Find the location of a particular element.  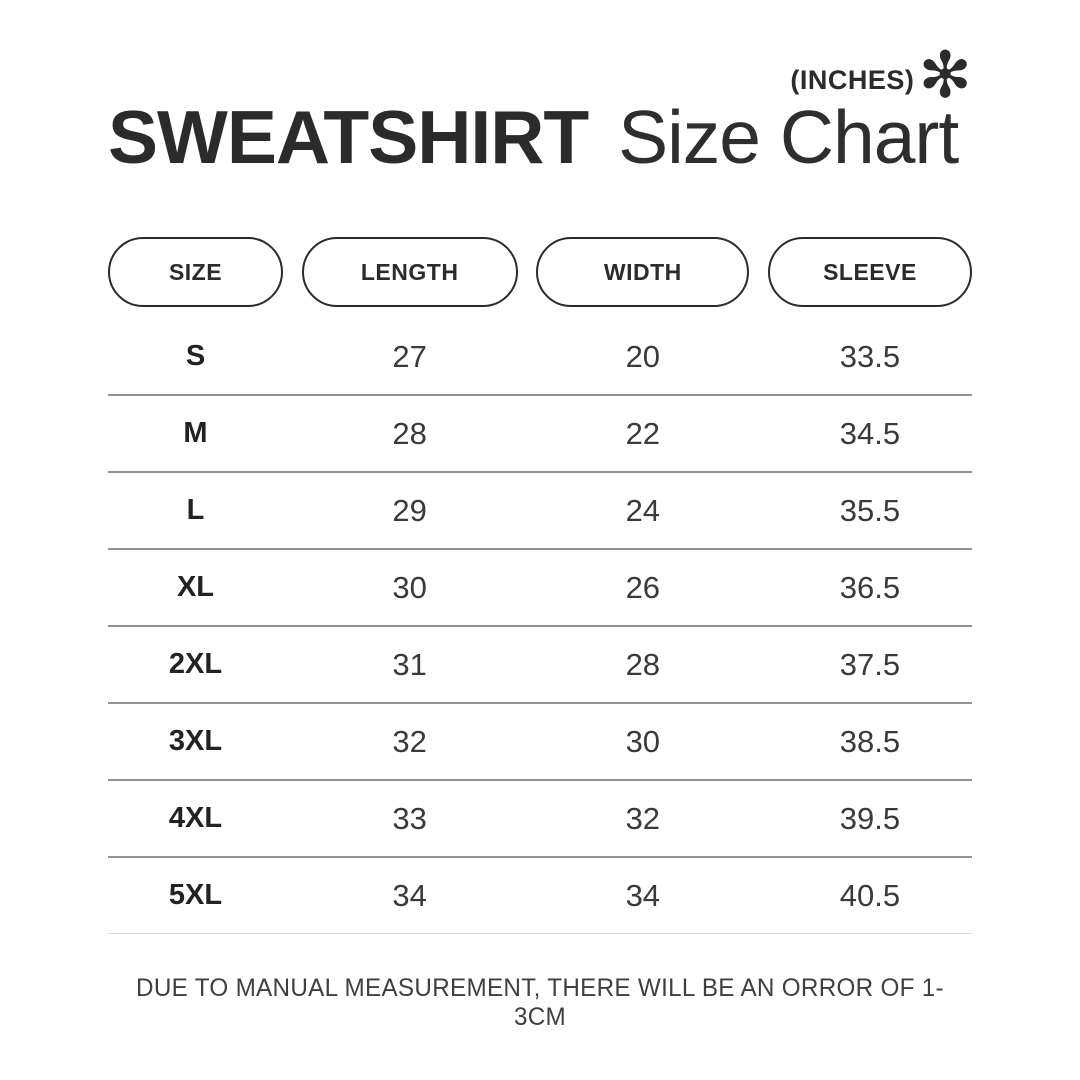

column-header-row: SIZE LENGTH WIDTH SLEEVE is located at coordinates (540, 272).